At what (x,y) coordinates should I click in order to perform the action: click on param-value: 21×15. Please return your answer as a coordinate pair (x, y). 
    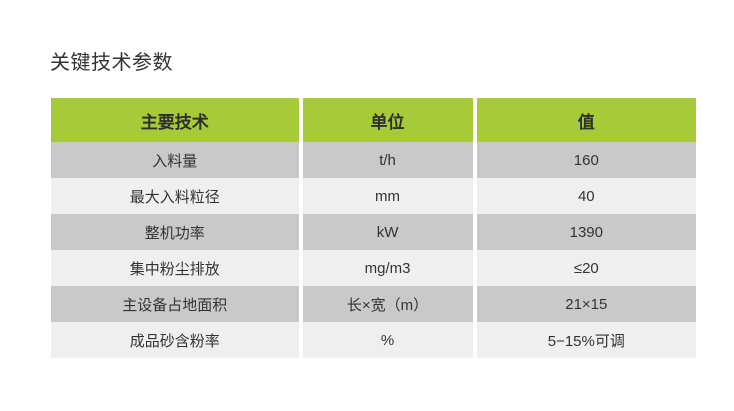
    Looking at the image, I should click on (586, 304).